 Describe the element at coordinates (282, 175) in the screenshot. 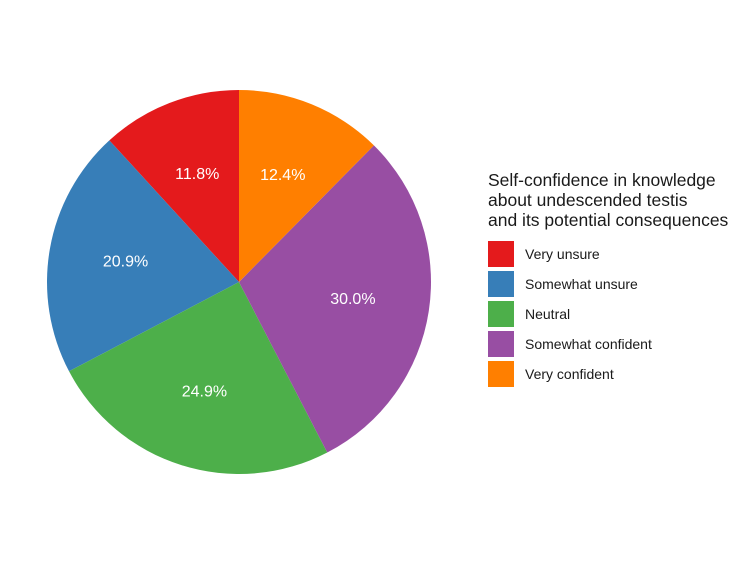

I see `pie-label-very-confident: 12.4%` at that location.